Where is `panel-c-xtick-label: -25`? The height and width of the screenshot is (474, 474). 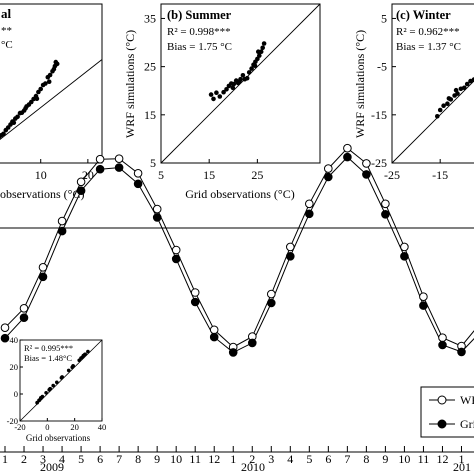
panel-c-xtick-label: -25 is located at coordinates (392, 175).